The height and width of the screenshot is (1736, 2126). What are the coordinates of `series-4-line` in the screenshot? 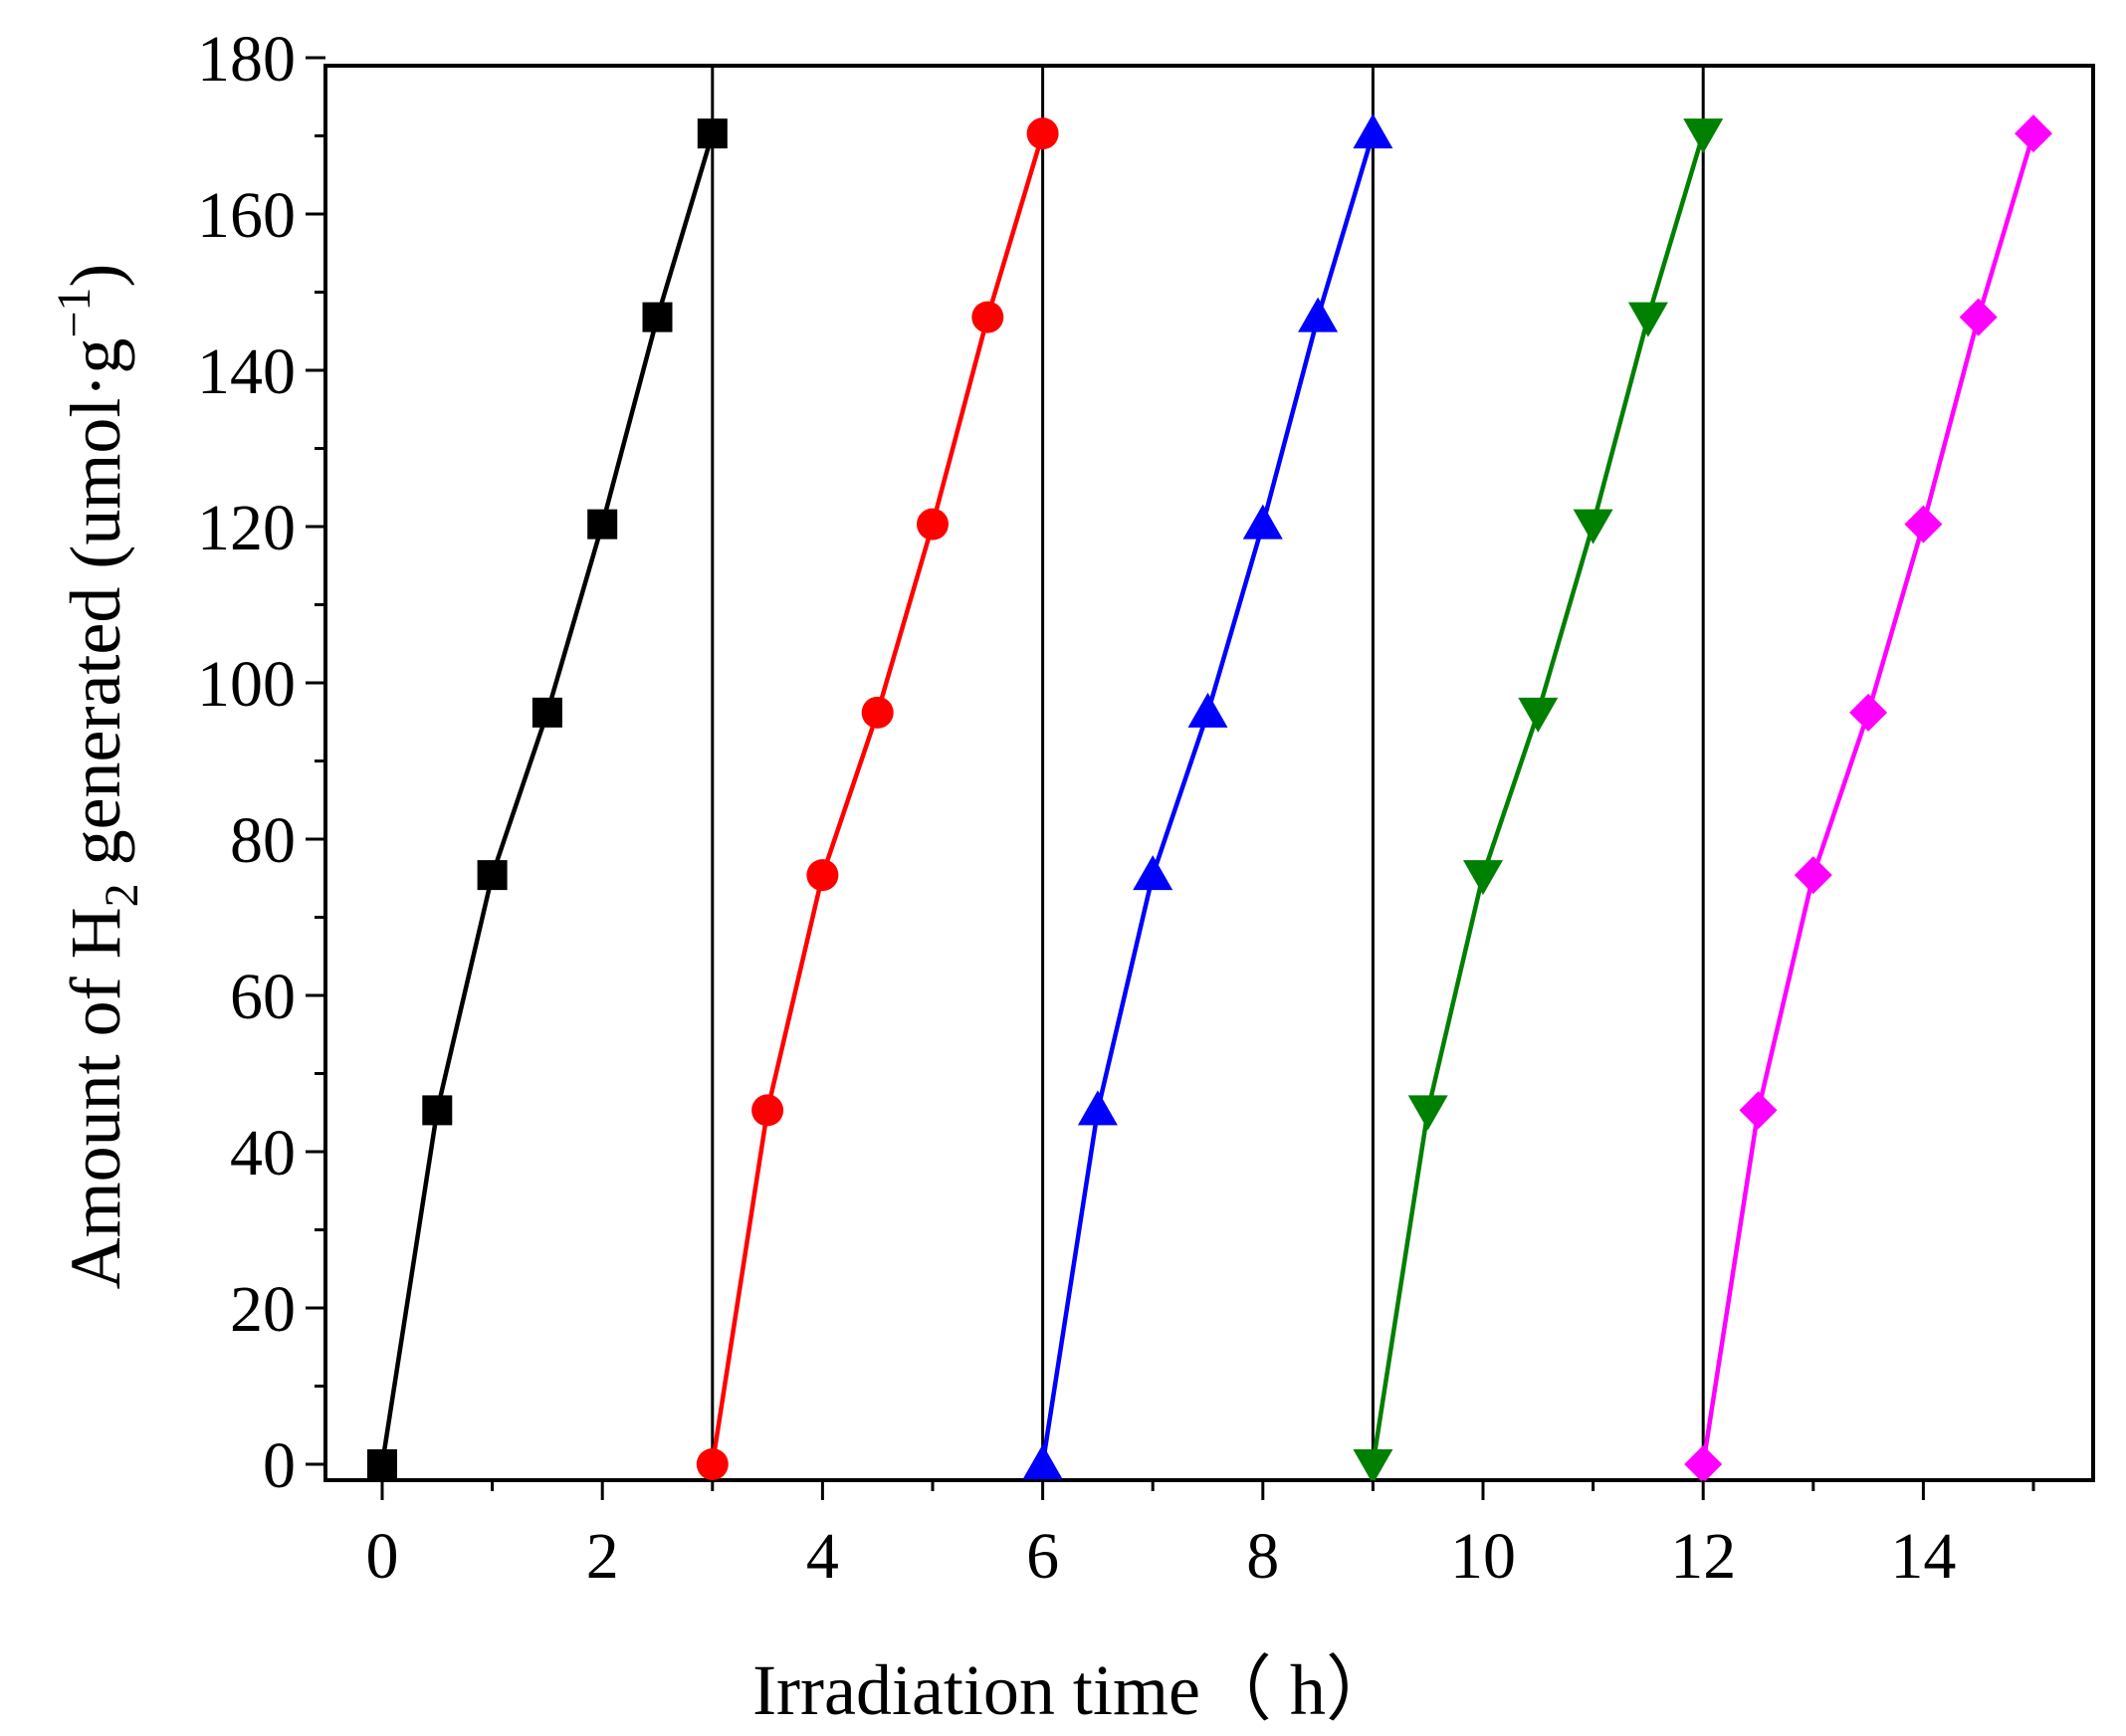 It's located at (1538, 799).